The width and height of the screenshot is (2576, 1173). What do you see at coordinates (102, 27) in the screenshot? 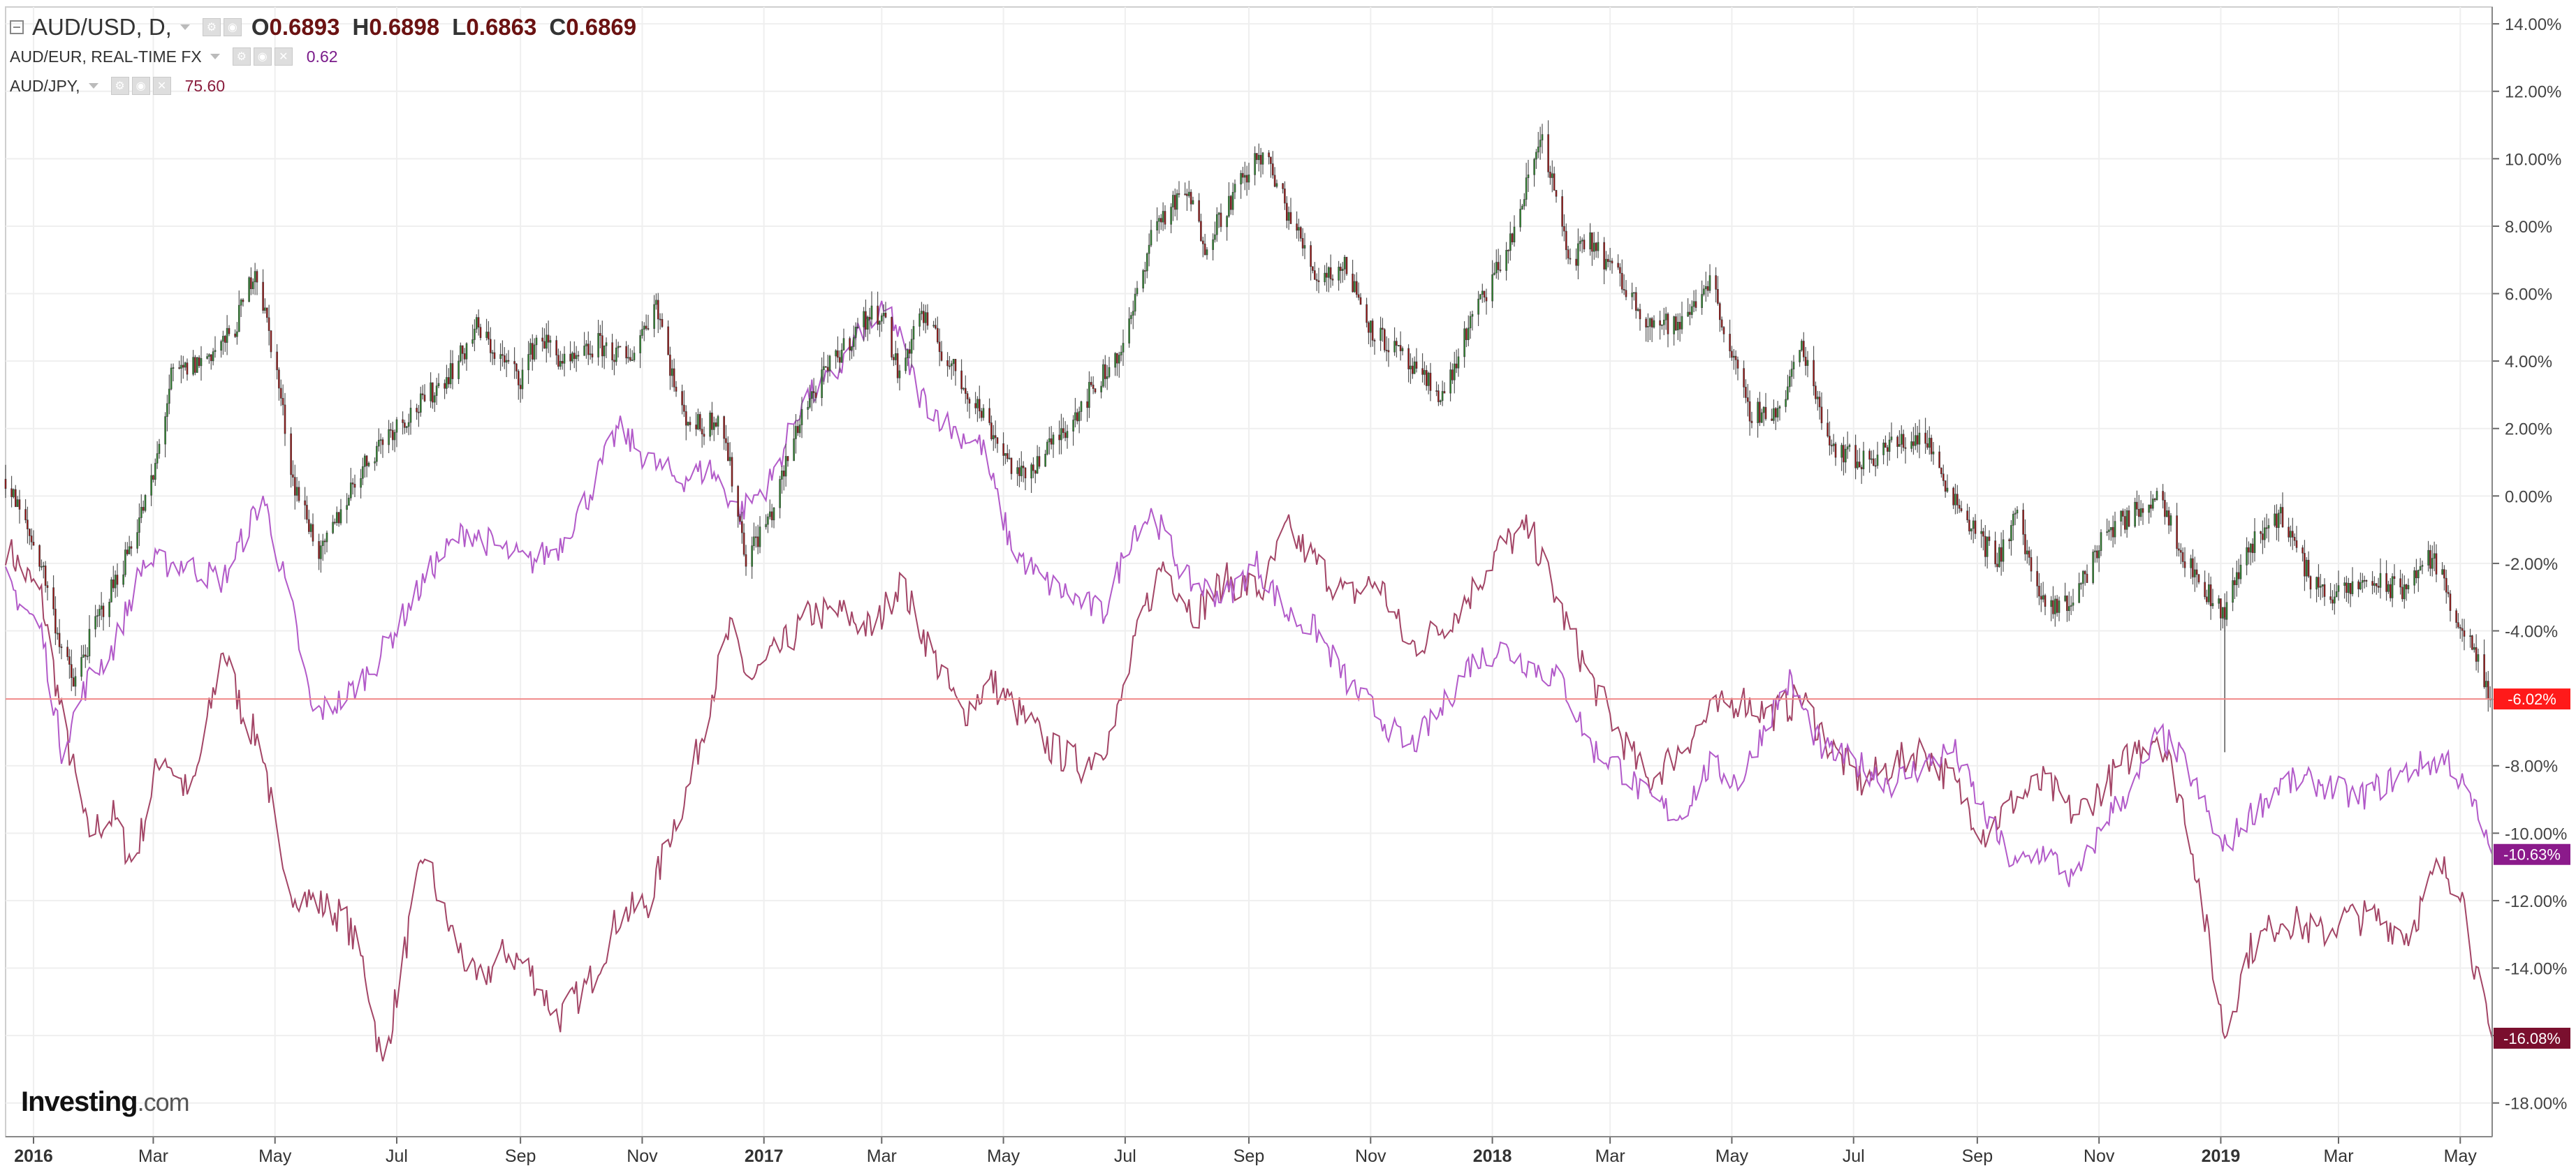
I see `main-symbol-label: AUD/USD, D,` at bounding box center [102, 27].